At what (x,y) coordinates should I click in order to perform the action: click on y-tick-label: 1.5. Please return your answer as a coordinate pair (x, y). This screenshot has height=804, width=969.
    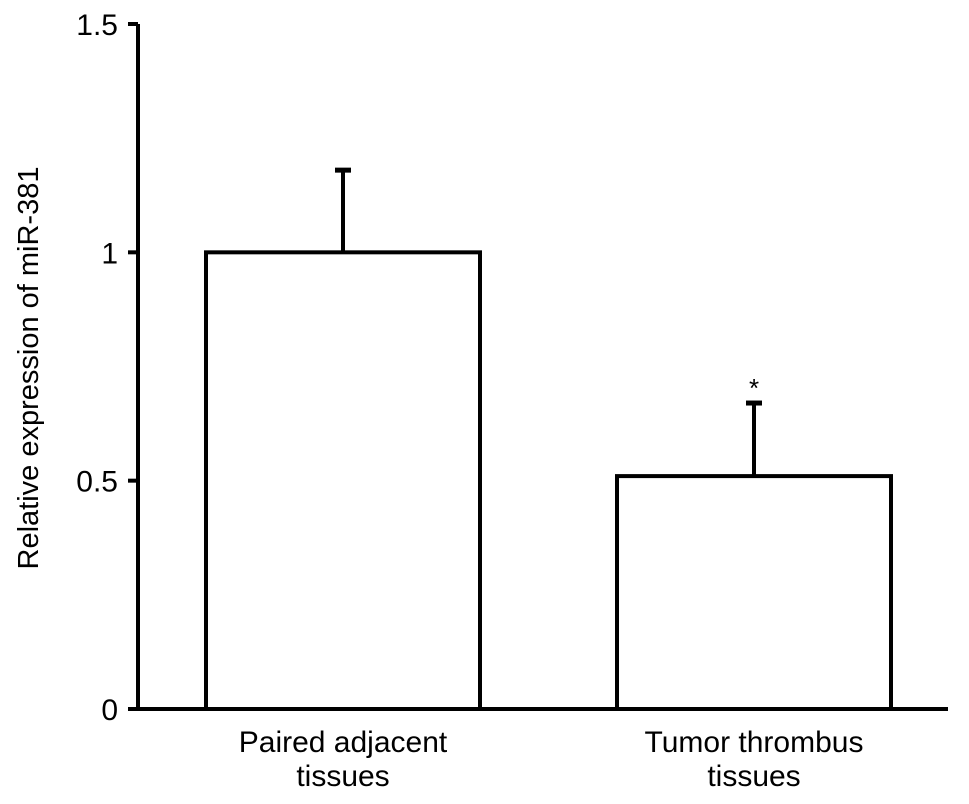
    Looking at the image, I should click on (97, 25).